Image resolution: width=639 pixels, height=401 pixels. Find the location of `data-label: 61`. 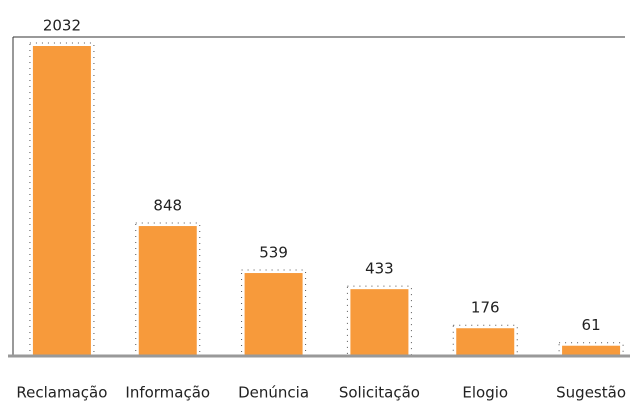

data-label: 61 is located at coordinates (591, 325).